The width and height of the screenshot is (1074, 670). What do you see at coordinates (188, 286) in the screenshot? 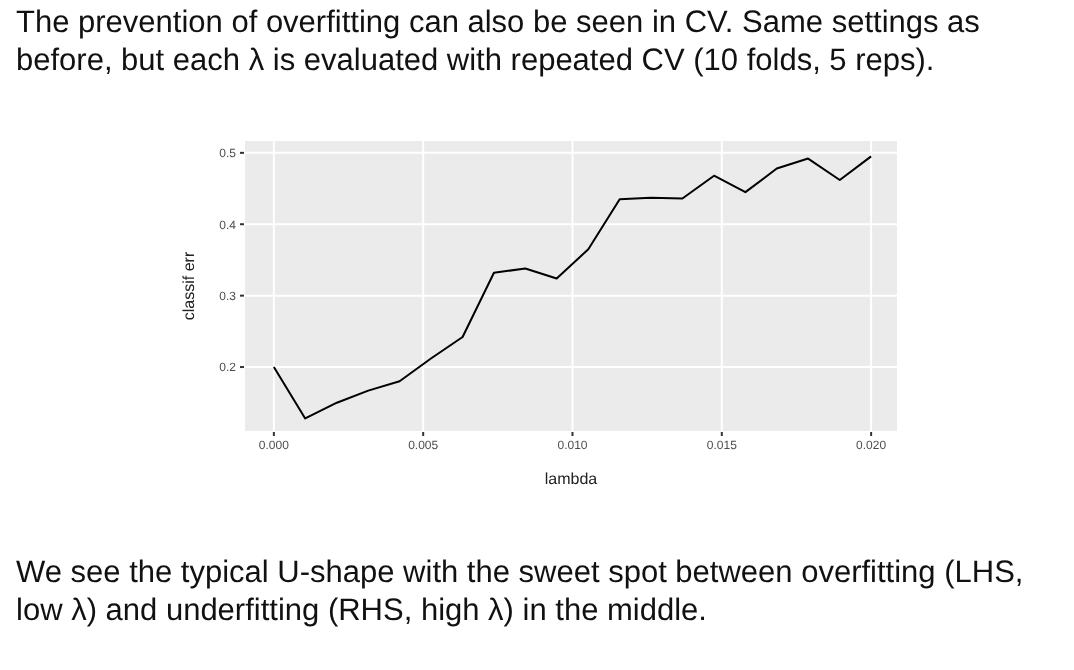
I see `y-axis-title: classif err` at bounding box center [188, 286].